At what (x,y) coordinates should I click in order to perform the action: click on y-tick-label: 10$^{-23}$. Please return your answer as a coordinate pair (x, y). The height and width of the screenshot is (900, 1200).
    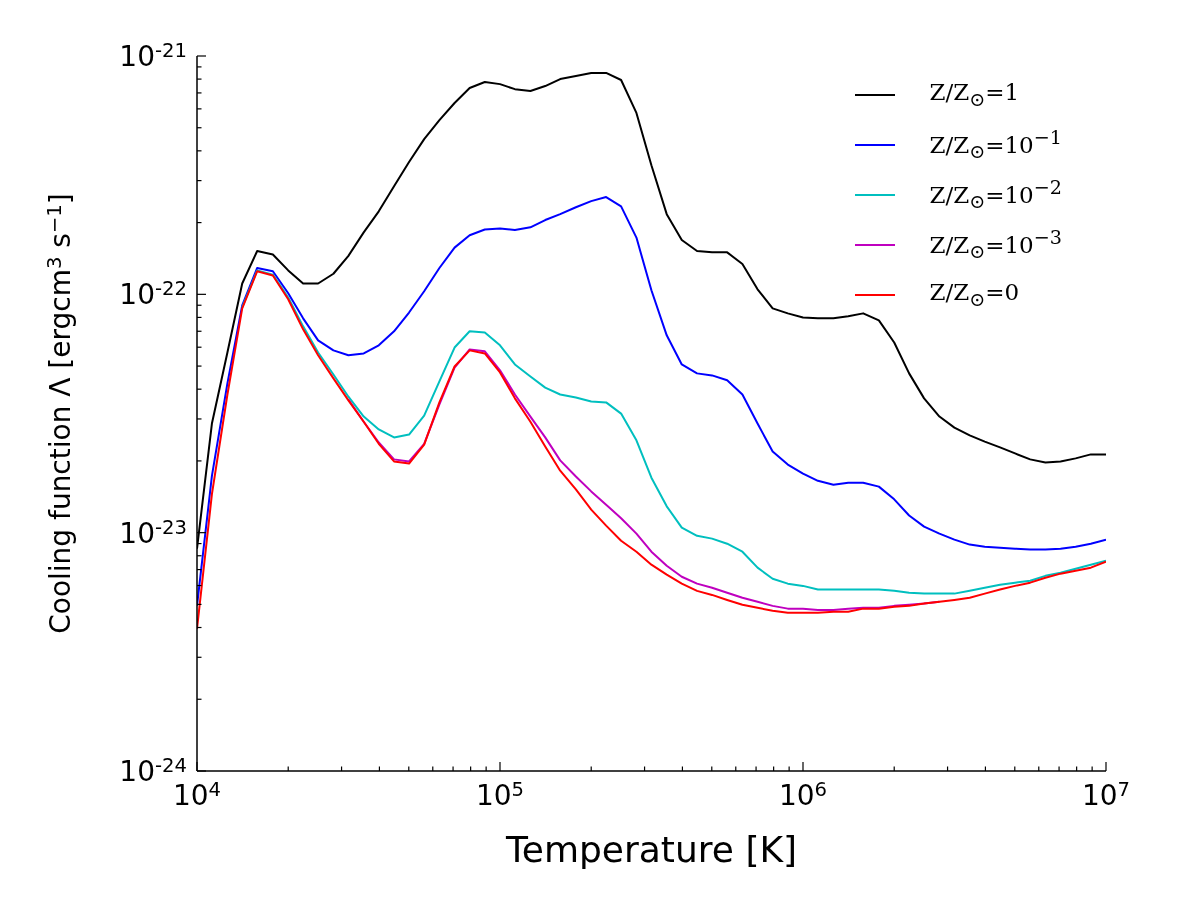
    Looking at the image, I should click on (153, 532).